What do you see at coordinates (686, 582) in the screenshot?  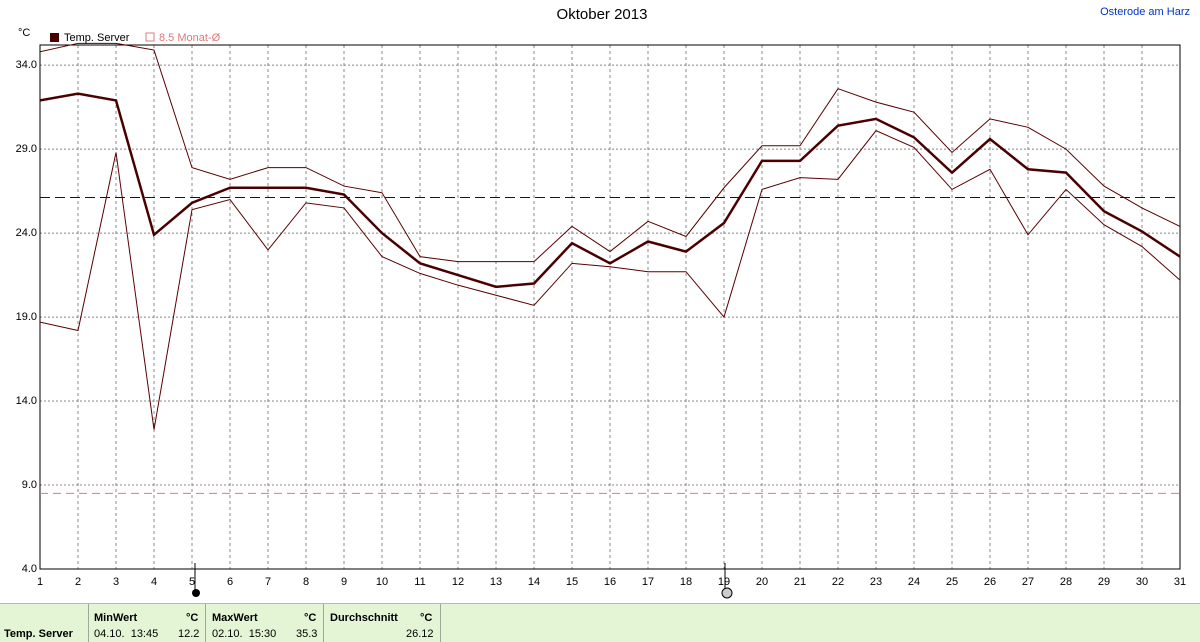 I see `x-tick-label: 18` at bounding box center [686, 582].